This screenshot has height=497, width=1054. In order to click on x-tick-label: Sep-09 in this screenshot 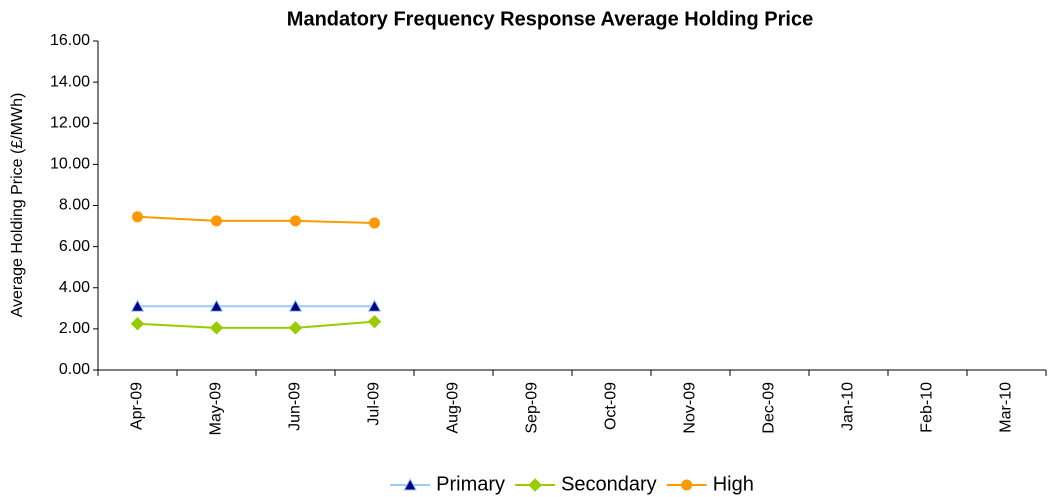, I will do `click(532, 408)`.